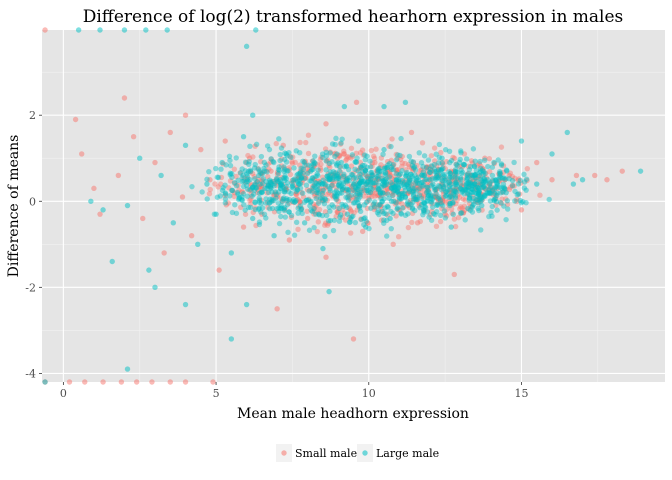  I want to click on x-tick-label: 15, so click(521, 393).